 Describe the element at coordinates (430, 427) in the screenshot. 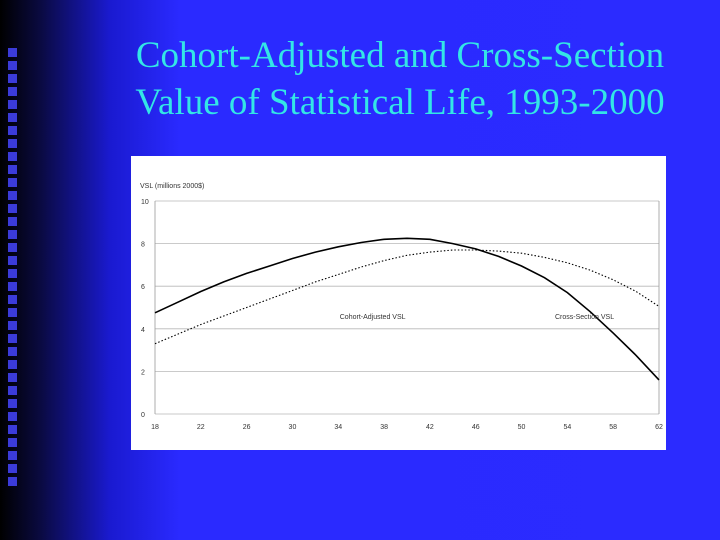

I see `x-tick-label: 42` at that location.